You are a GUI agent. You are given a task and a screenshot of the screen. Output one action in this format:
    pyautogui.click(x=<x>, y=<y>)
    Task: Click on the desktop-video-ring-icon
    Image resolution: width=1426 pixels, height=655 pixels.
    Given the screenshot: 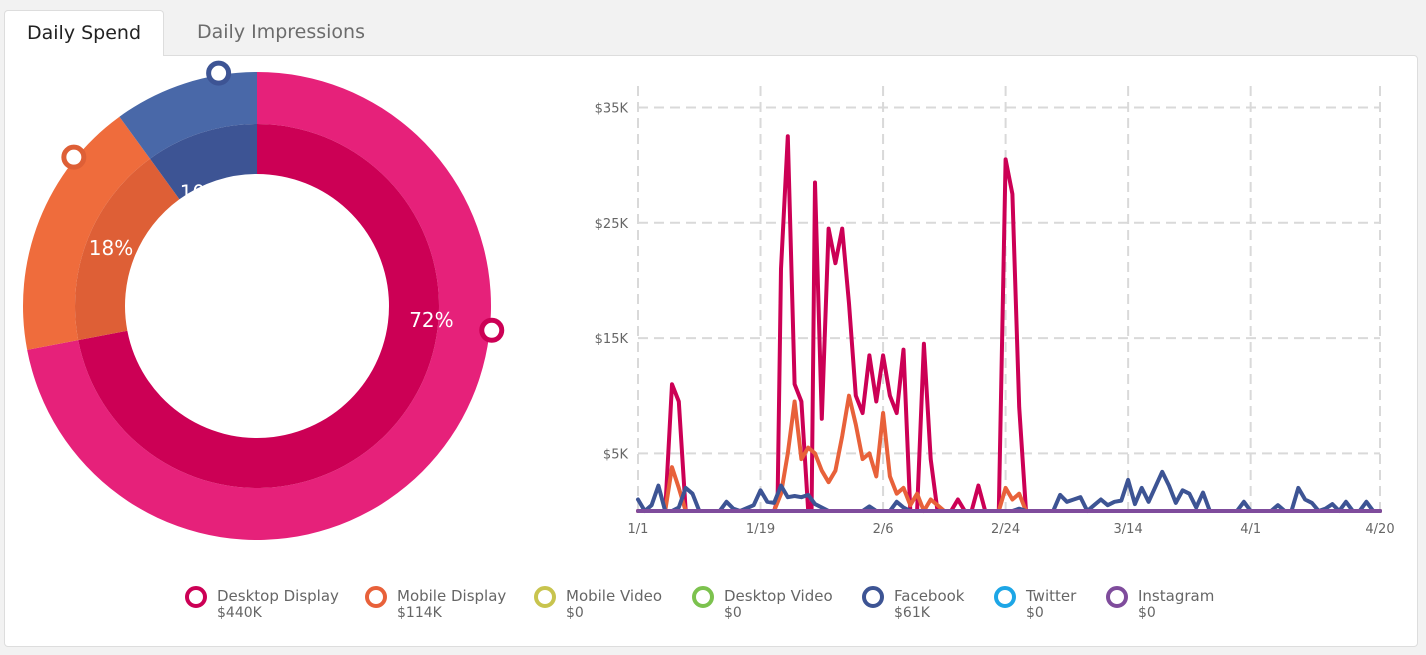 What is the action you would take?
    pyautogui.click(x=703, y=597)
    